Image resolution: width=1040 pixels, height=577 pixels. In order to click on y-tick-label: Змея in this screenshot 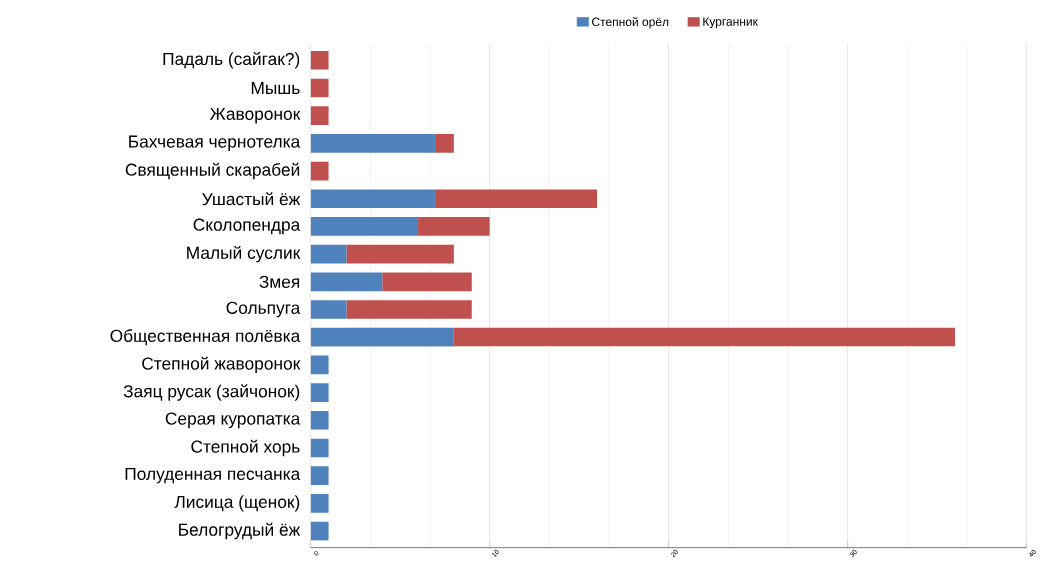, I will do `click(279, 281)`.